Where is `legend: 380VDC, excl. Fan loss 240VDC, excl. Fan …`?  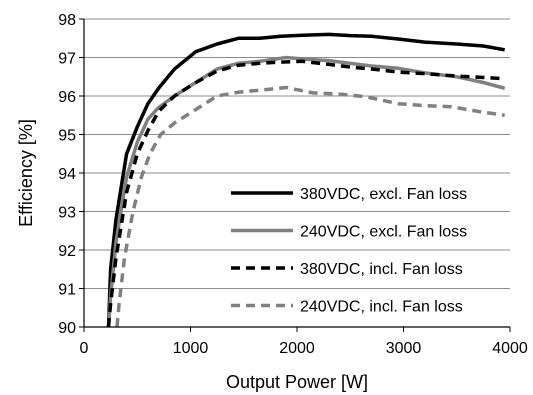
legend: 380VDC, excl. Fan loss 240VDC, excl. Fan … is located at coordinates (349, 251).